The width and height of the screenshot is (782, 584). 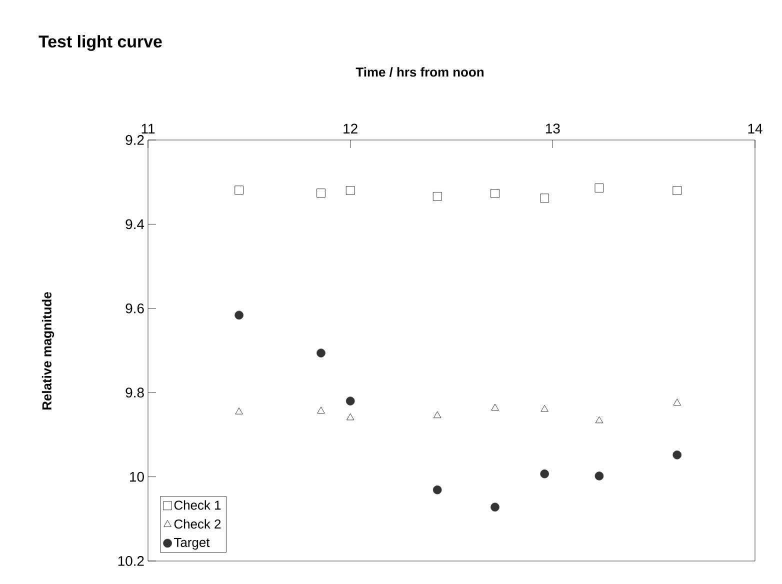 I want to click on x-tick-label: 14, so click(x=755, y=129).